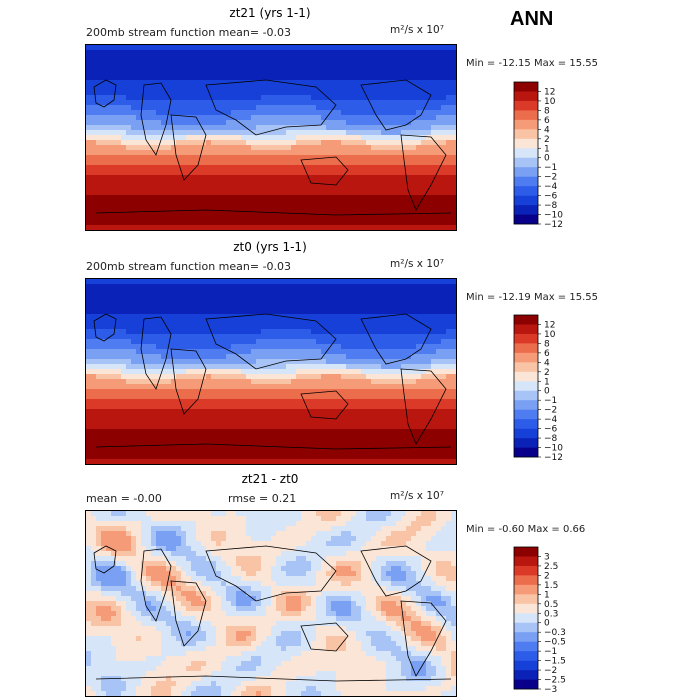 This screenshot has width=700, height=700. I want to click on colorbar-tick-label: 6, so click(547, 121).